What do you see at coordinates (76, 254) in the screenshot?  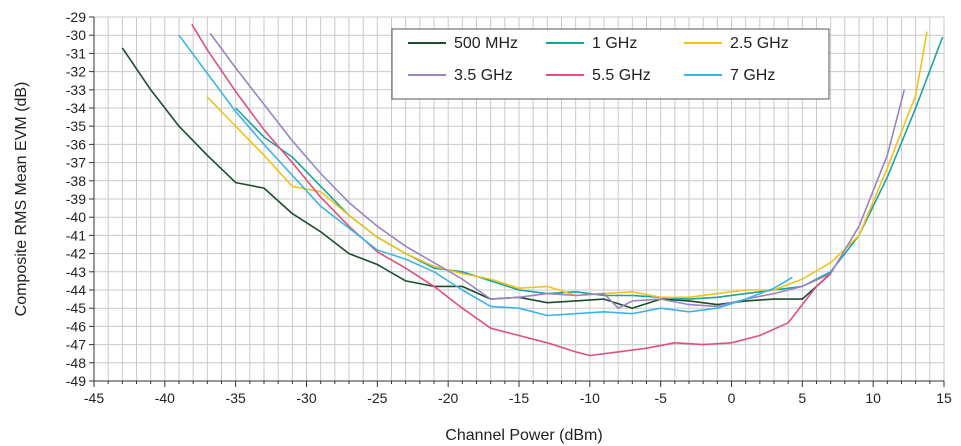 I see `y-tick-label: -42` at bounding box center [76, 254].